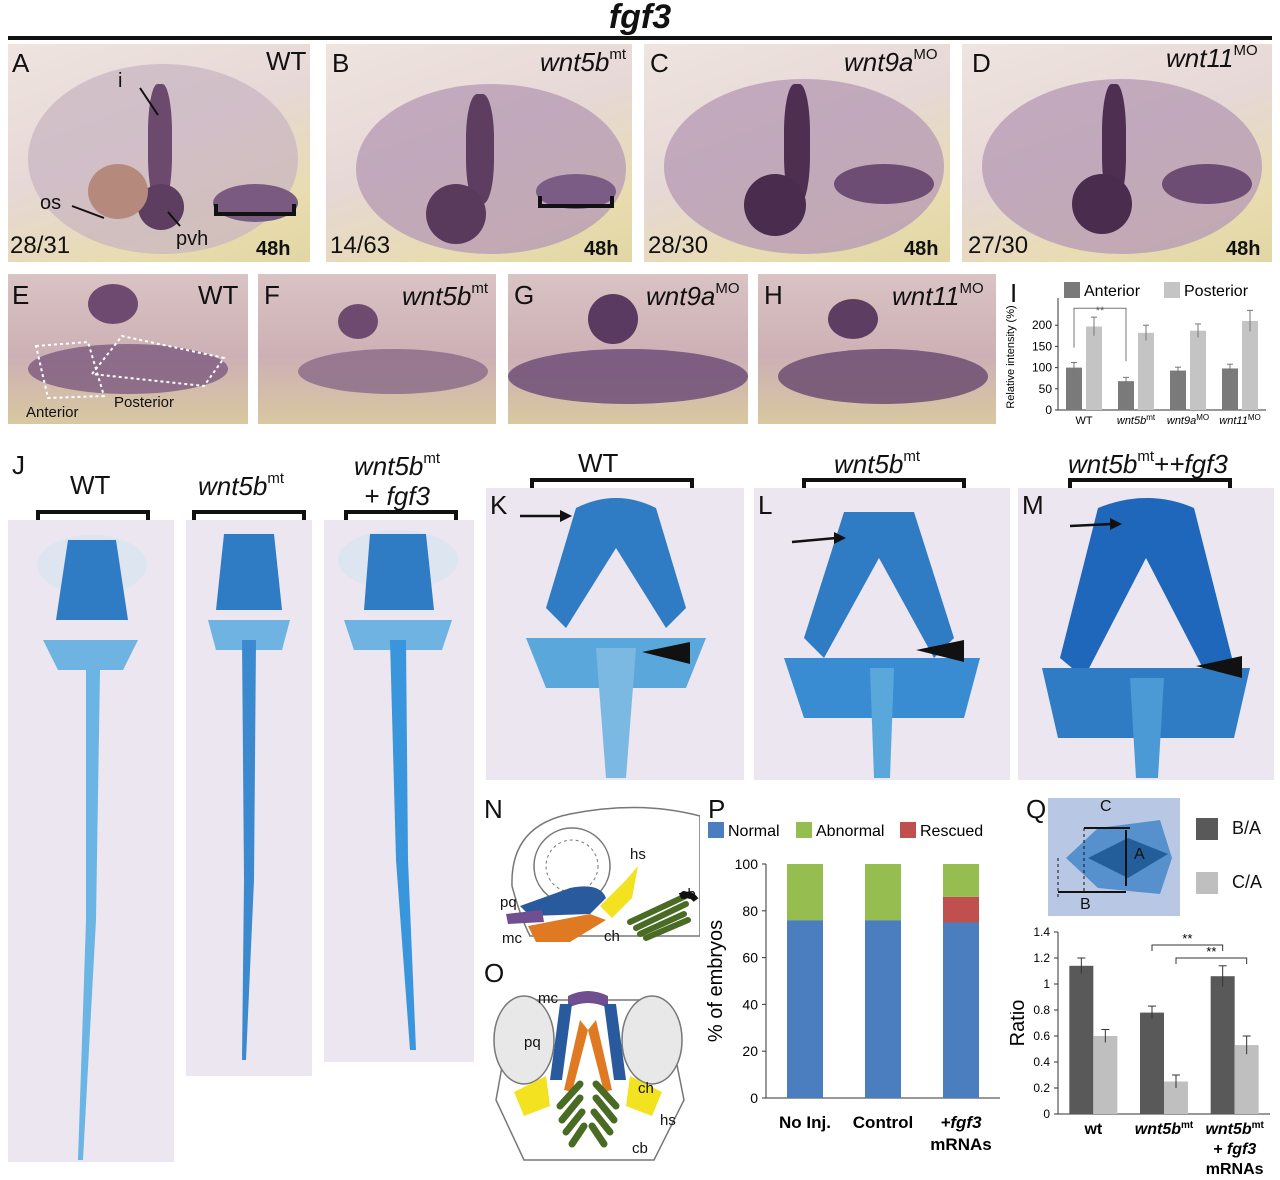 Image resolution: width=1280 pixels, height=1180 pixels. What do you see at coordinates (960, 1144) in the screenshot?
I see `panel-p-xtick-label-3: mRNAs` at bounding box center [960, 1144].